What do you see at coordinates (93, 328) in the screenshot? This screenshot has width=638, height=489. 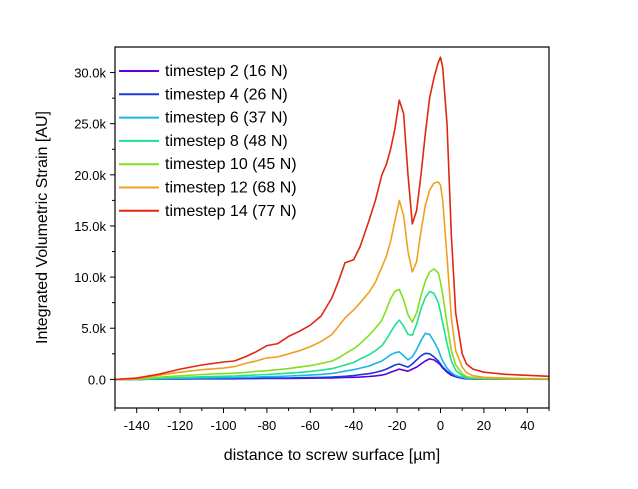 I see `y-tick-label: 5.0k` at bounding box center [93, 328].